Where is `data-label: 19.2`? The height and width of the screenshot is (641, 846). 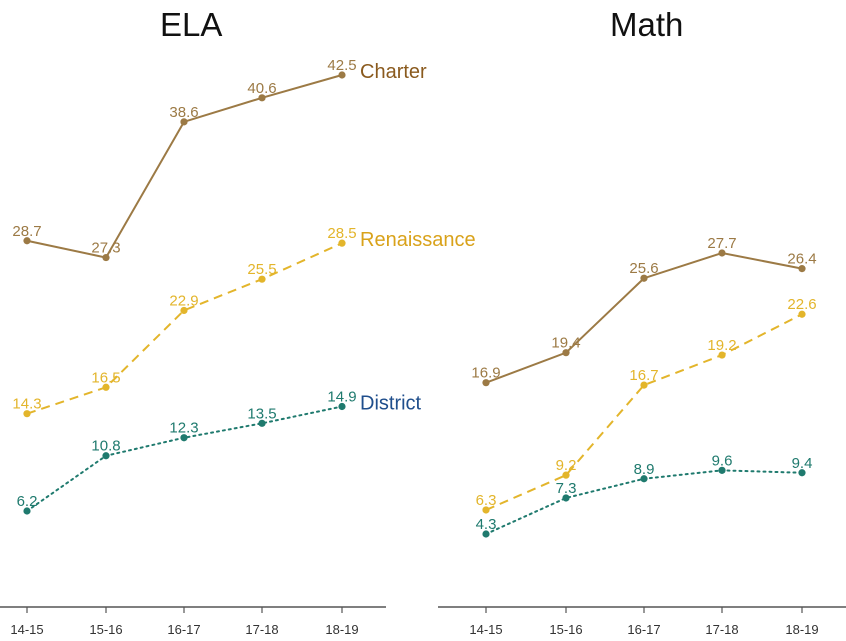 data-label: 19.2 is located at coordinates (721, 345).